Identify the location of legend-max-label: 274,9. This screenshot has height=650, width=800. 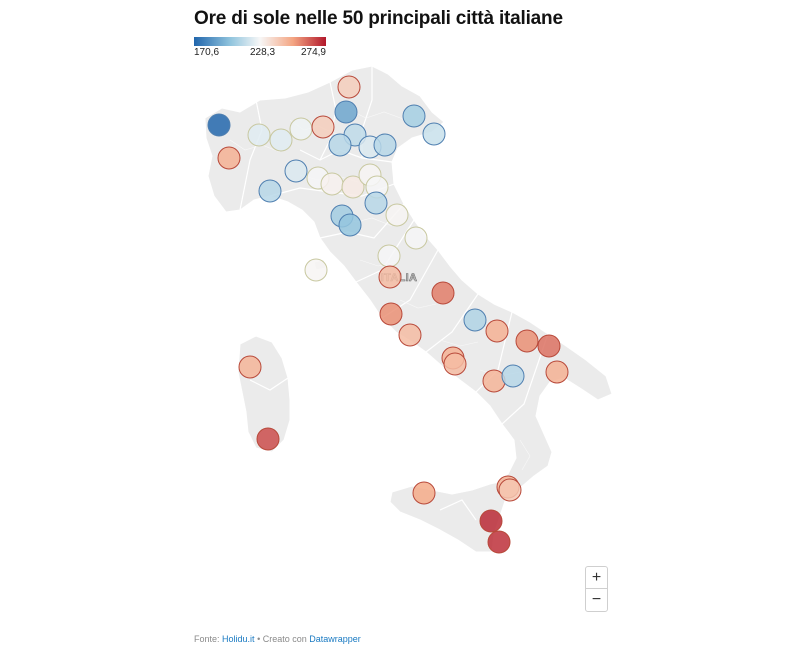
(313, 52).